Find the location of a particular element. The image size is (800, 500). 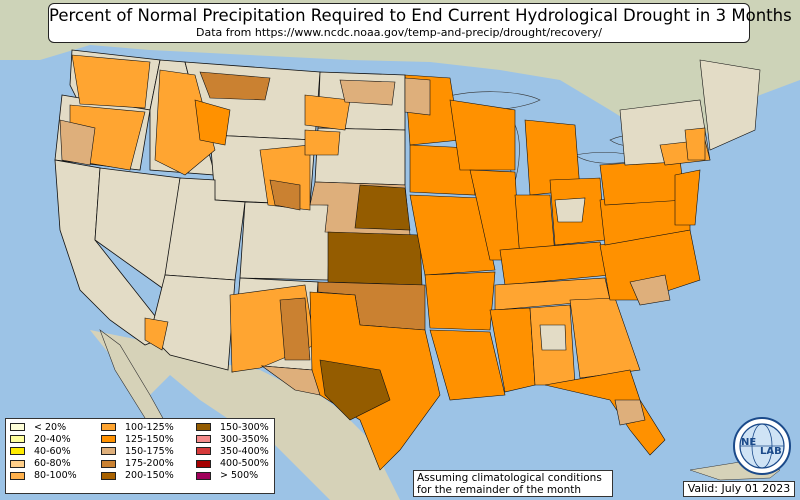

region-new-england is located at coordinates (730, 105).